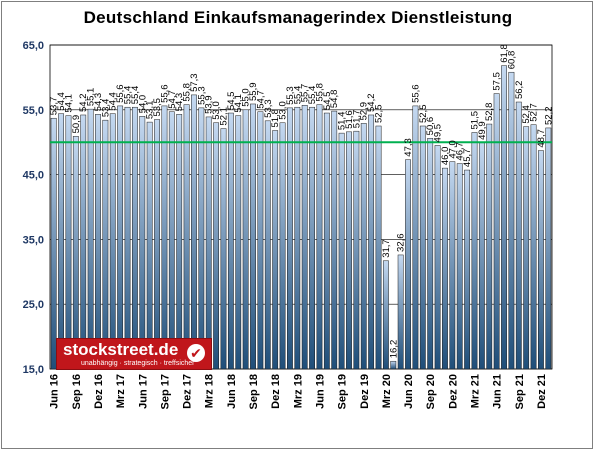 The height and width of the screenshot is (452, 596). Describe the element at coordinates (438, 133) in the screenshot. I see `data-label: 49,5` at that location.